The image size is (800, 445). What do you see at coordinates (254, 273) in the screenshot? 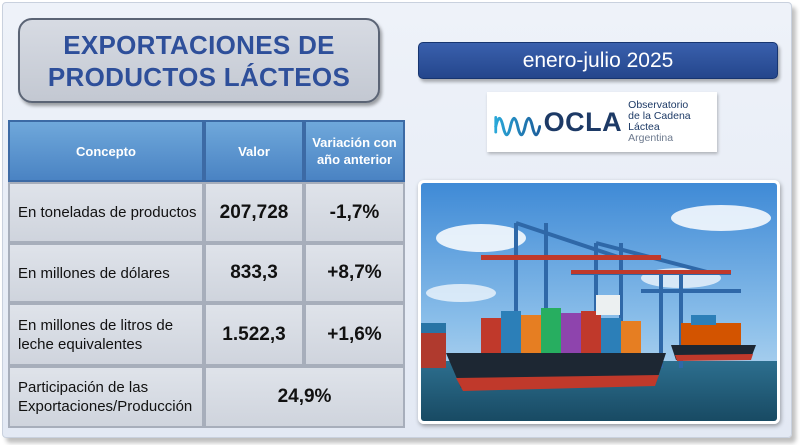
I see `row-dollars-value: 833,3` at bounding box center [254, 273].